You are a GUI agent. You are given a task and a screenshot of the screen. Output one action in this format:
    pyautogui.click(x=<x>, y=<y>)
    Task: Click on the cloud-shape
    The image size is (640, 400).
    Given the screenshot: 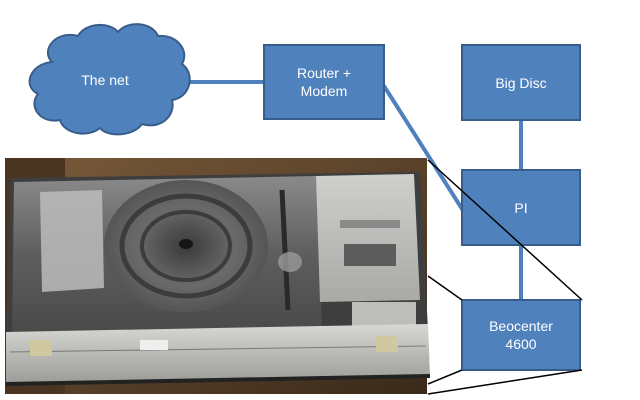 What is the action you would take?
    pyautogui.click(x=109, y=79)
    